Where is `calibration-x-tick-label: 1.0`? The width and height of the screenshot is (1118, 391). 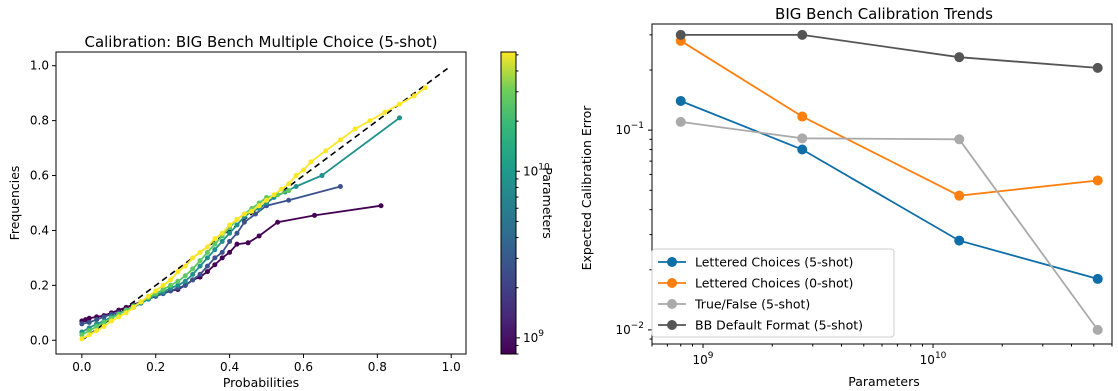 calibration-x-tick-label: 1.0 is located at coordinates (451, 367).